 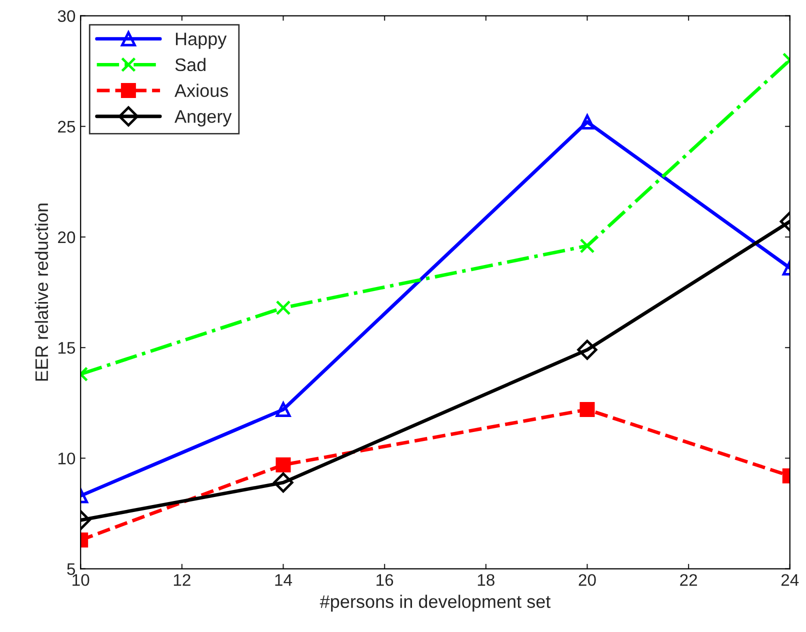 I want to click on legend-label: Angery, so click(x=203, y=118).